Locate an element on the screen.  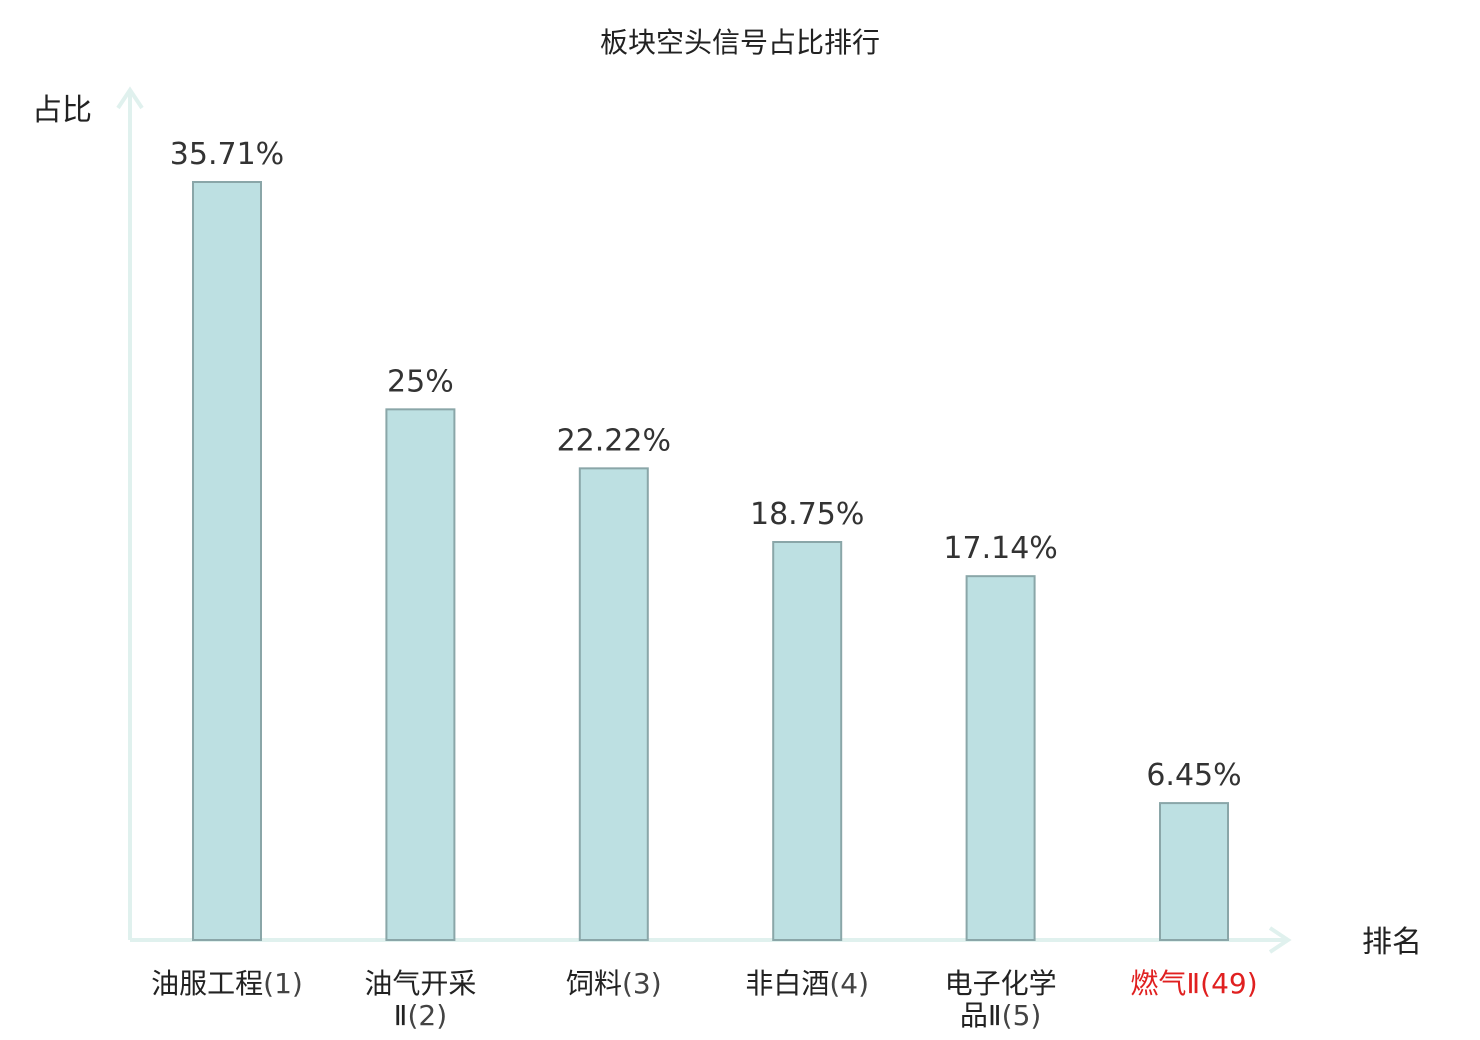
value-label-5: 17.14% is located at coordinates (1000, 548).